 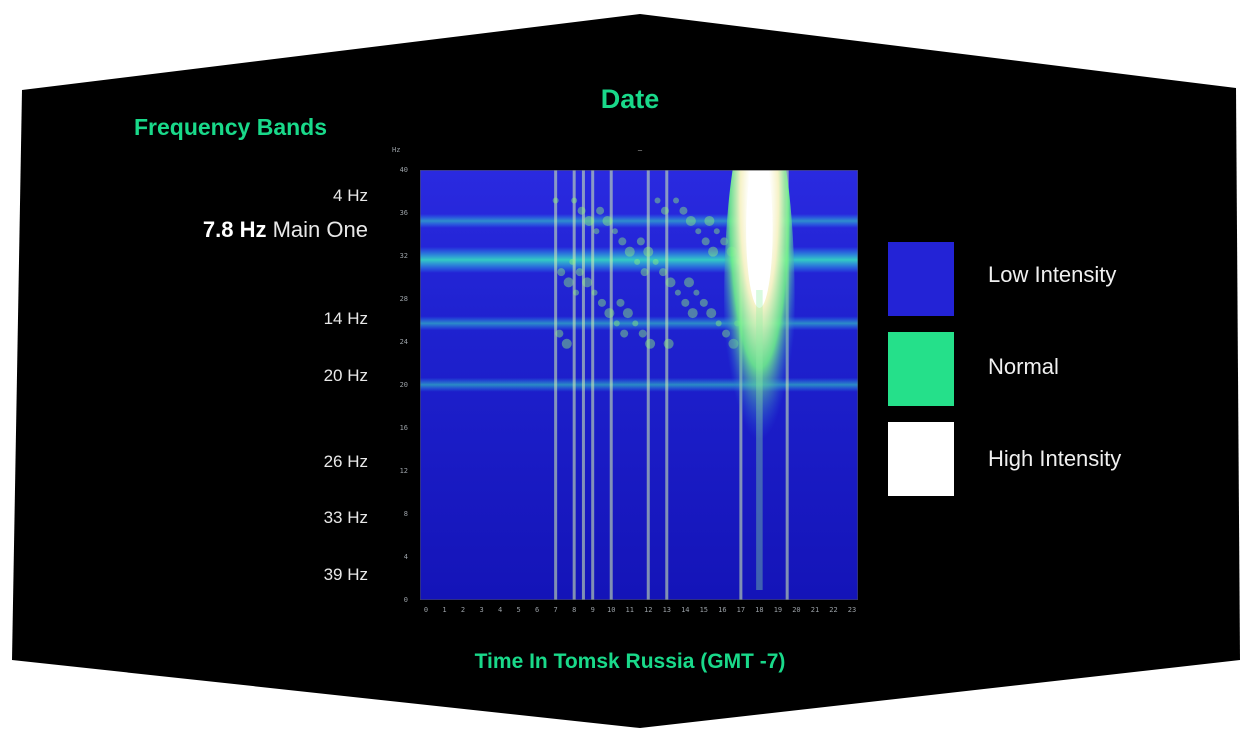 What do you see at coordinates (852, 610) in the screenshot?
I see `x-tick-label: 23` at bounding box center [852, 610].